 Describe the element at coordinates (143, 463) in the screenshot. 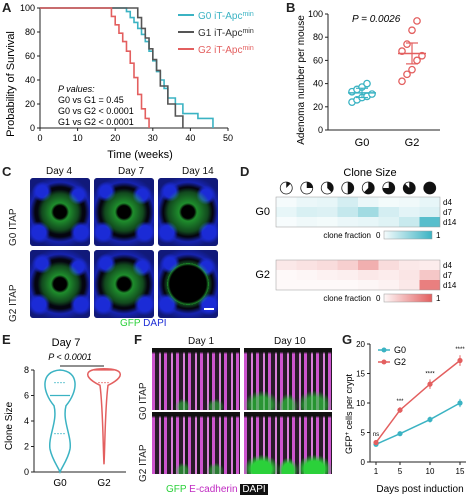

I see `f-row-g2: G2 ITAP` at that location.